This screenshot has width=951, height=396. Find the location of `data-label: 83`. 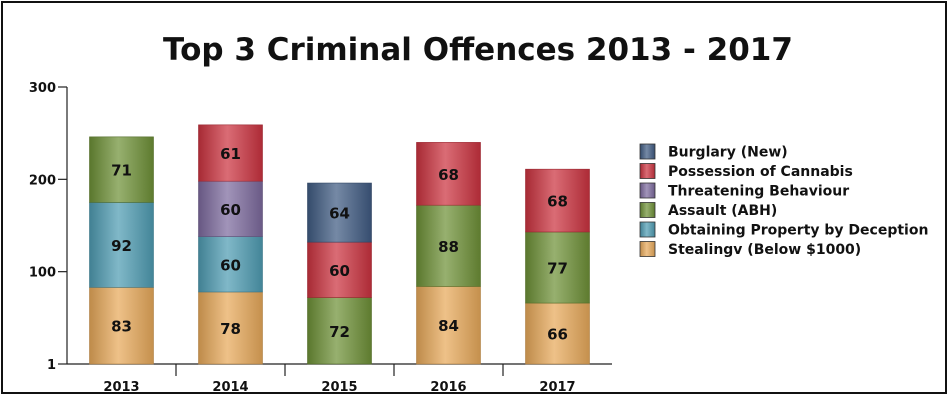

data-label: 83 is located at coordinates (121, 327).